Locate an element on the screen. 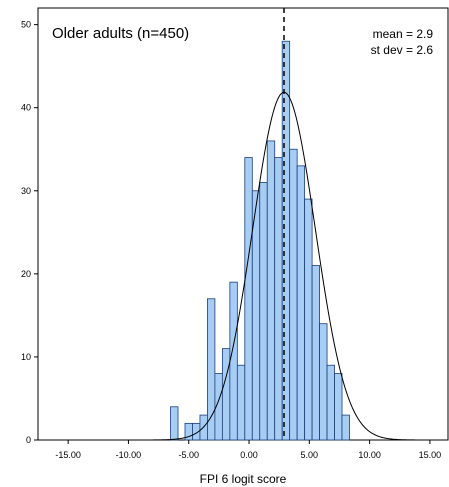 This screenshot has width=449, height=487. x-tick-label: -15.00 is located at coordinates (68, 455).